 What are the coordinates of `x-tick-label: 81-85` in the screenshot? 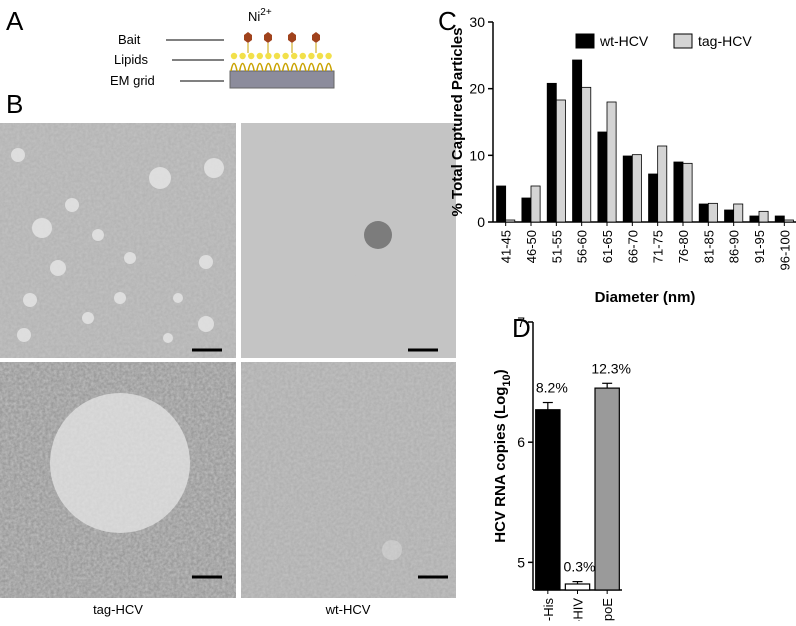 It's located at (708, 246).